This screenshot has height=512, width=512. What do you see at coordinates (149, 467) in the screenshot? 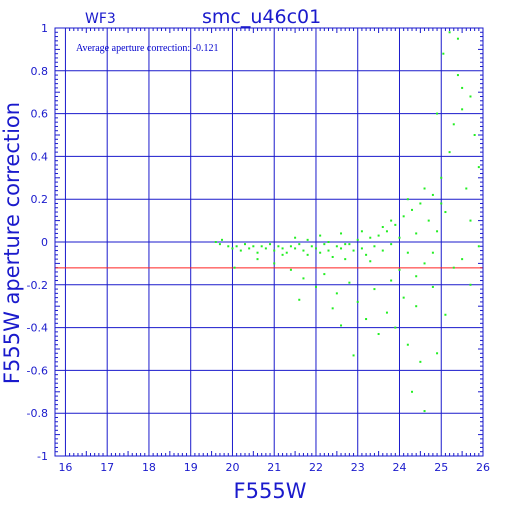
I see `x-tick-label: 18` at bounding box center [149, 467].